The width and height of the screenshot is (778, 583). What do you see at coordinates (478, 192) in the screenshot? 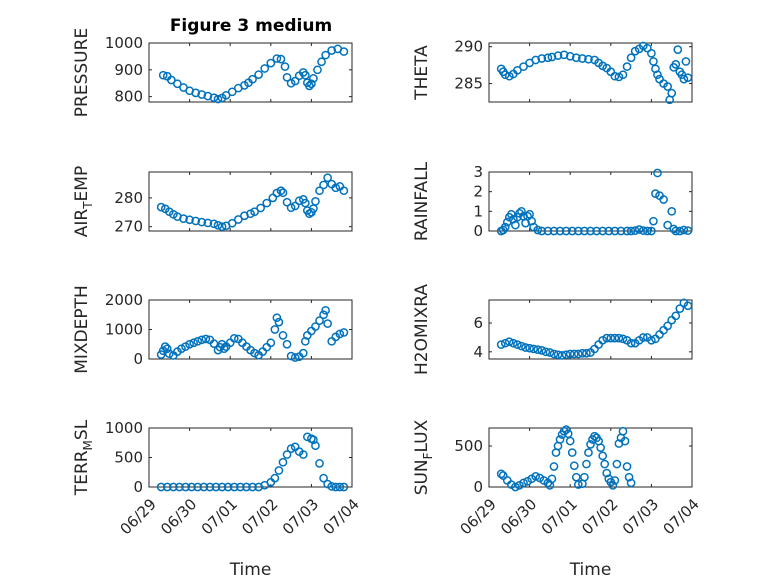
I see `y-tick-label: 2` at bounding box center [478, 192].